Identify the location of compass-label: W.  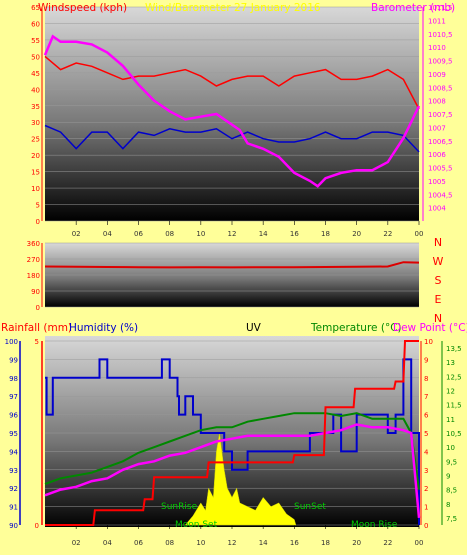
(438, 261).